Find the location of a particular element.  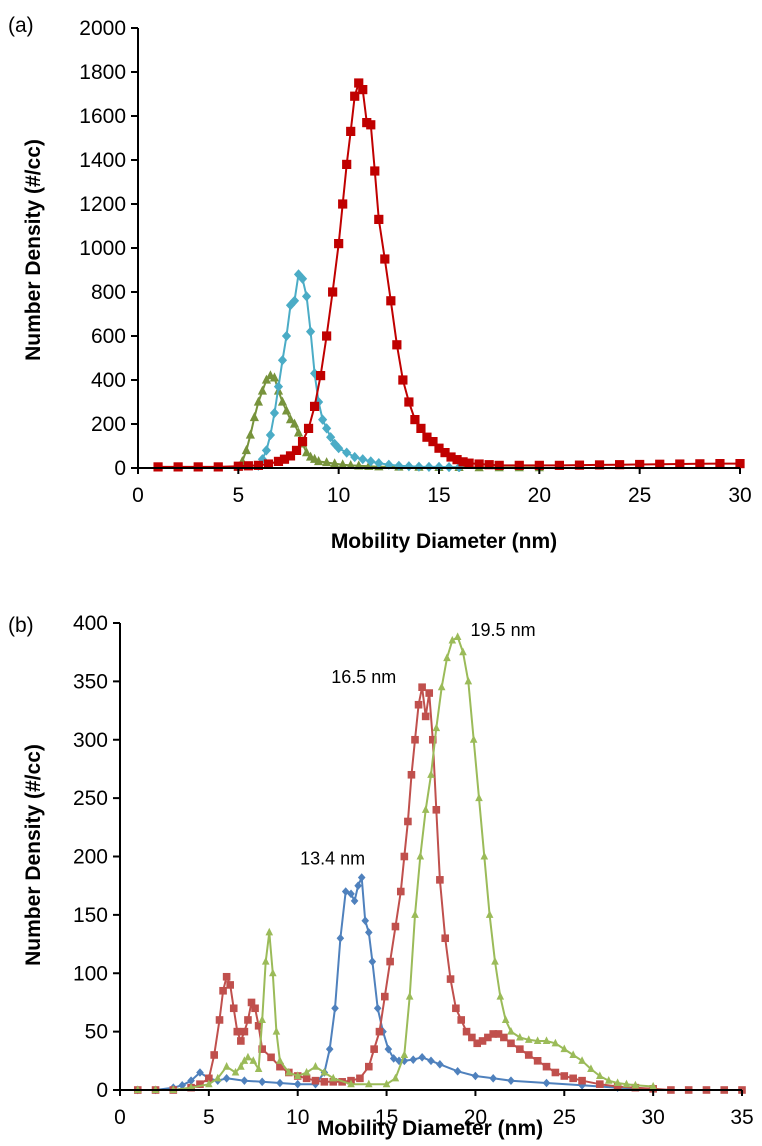

y-axis-title-a: Number Density (#/cc) is located at coordinates (33, 250).